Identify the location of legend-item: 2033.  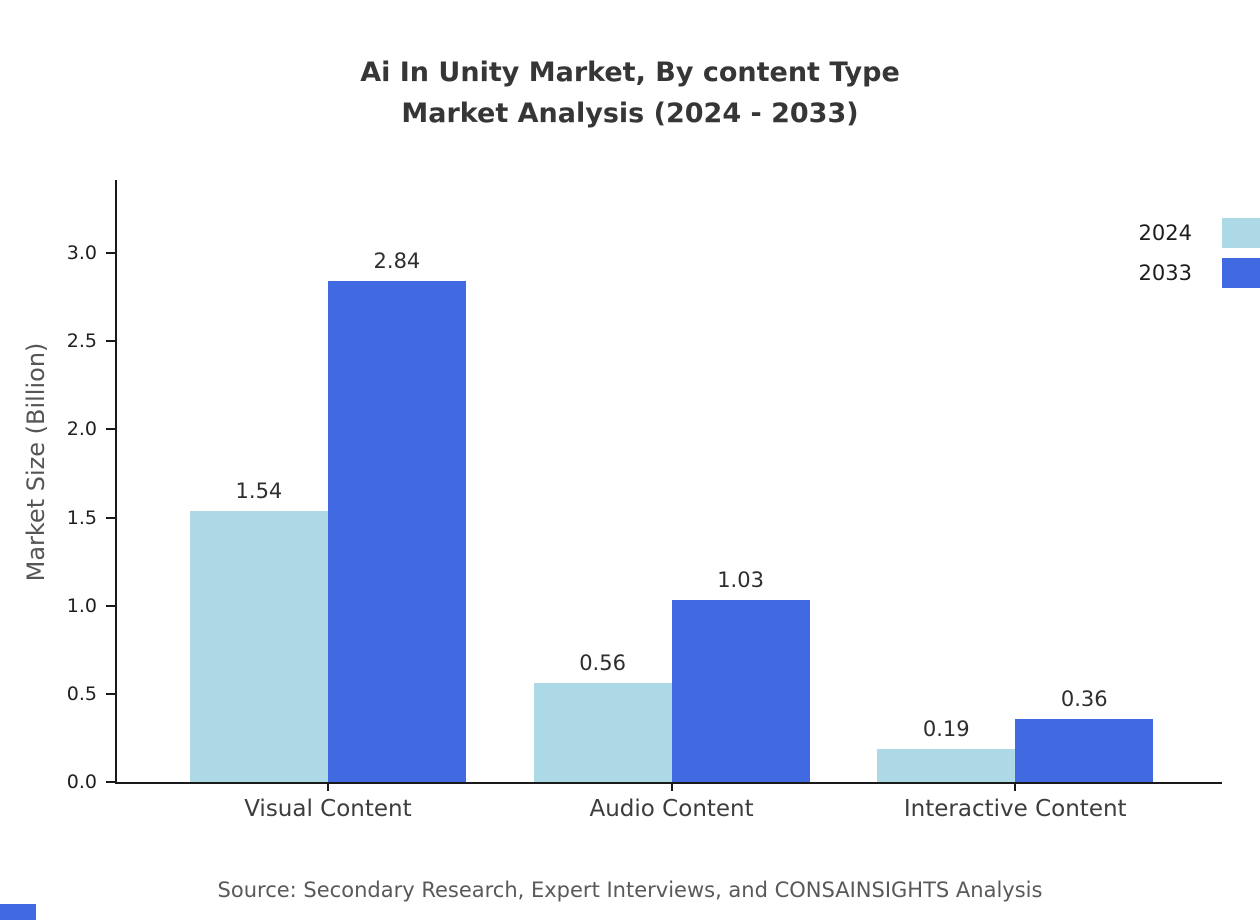
(1199, 273).